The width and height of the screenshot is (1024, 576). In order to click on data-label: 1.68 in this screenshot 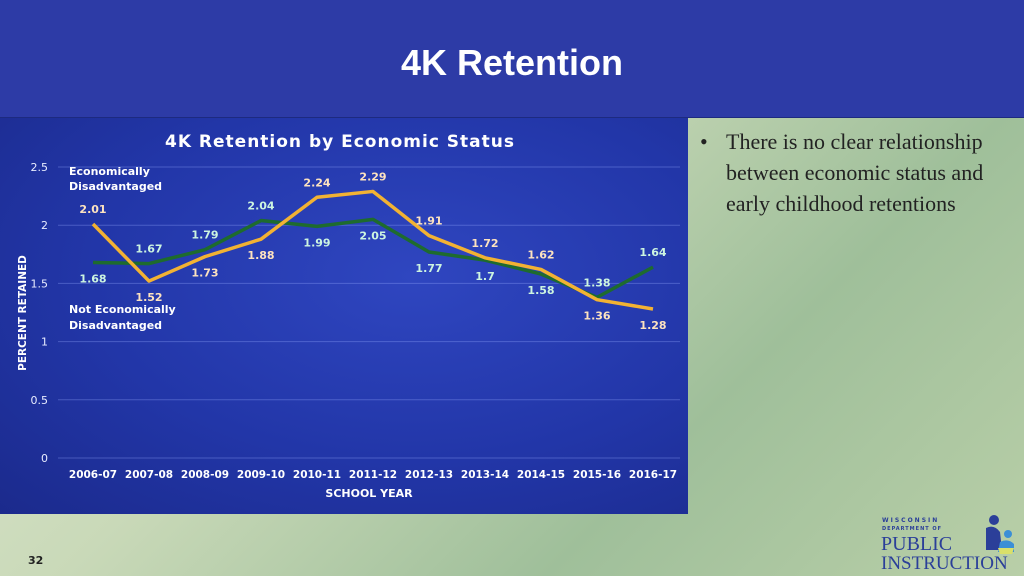, I will do `click(92, 278)`.